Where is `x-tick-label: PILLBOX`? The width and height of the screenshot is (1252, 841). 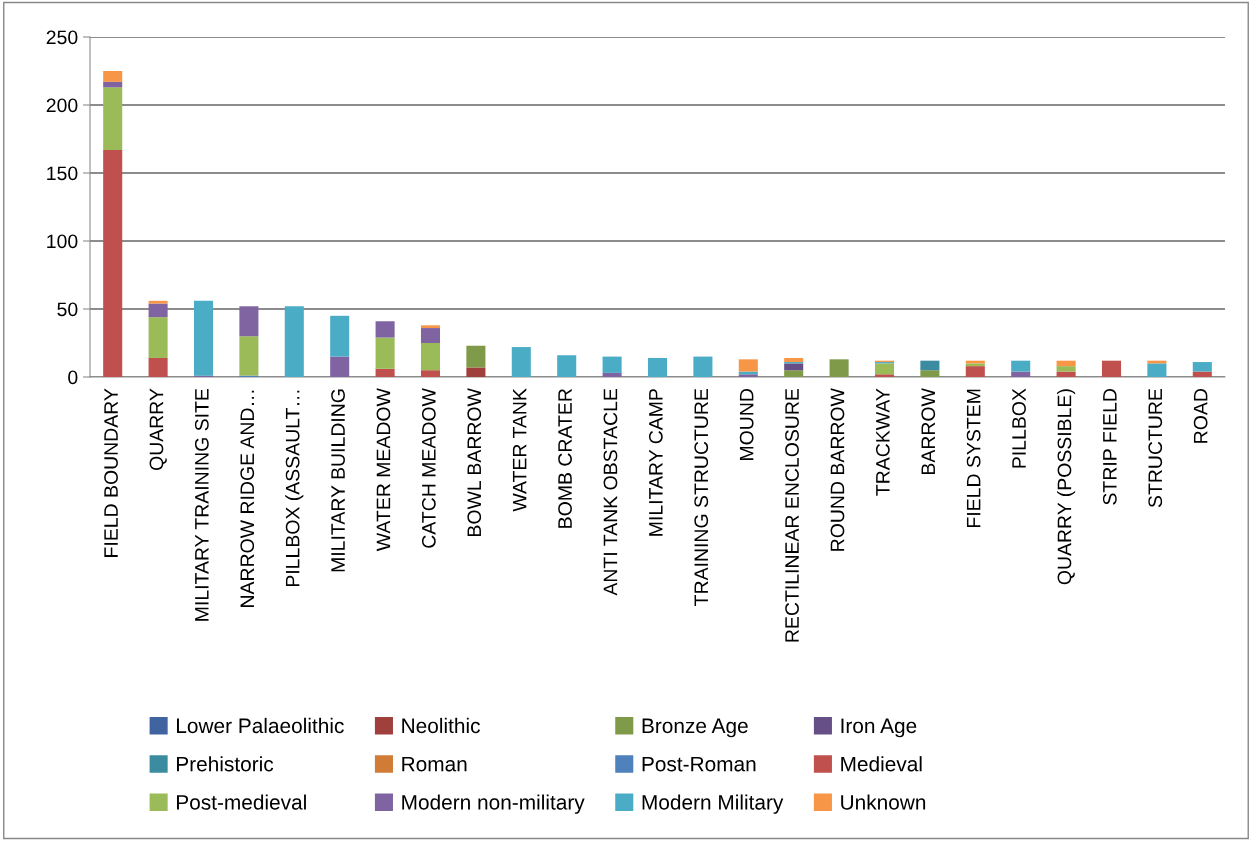
x-tick-label: PILLBOX is located at coordinates (1019, 428).